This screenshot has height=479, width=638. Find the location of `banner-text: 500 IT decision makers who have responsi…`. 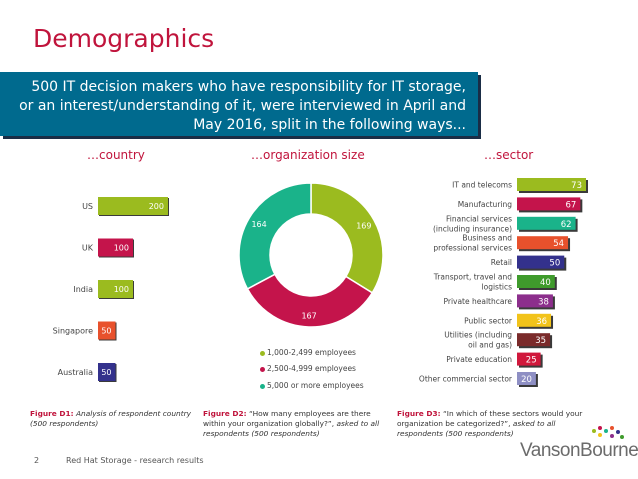

banner-text: 500 IT decision makers who have responsi… is located at coordinates (242, 106).